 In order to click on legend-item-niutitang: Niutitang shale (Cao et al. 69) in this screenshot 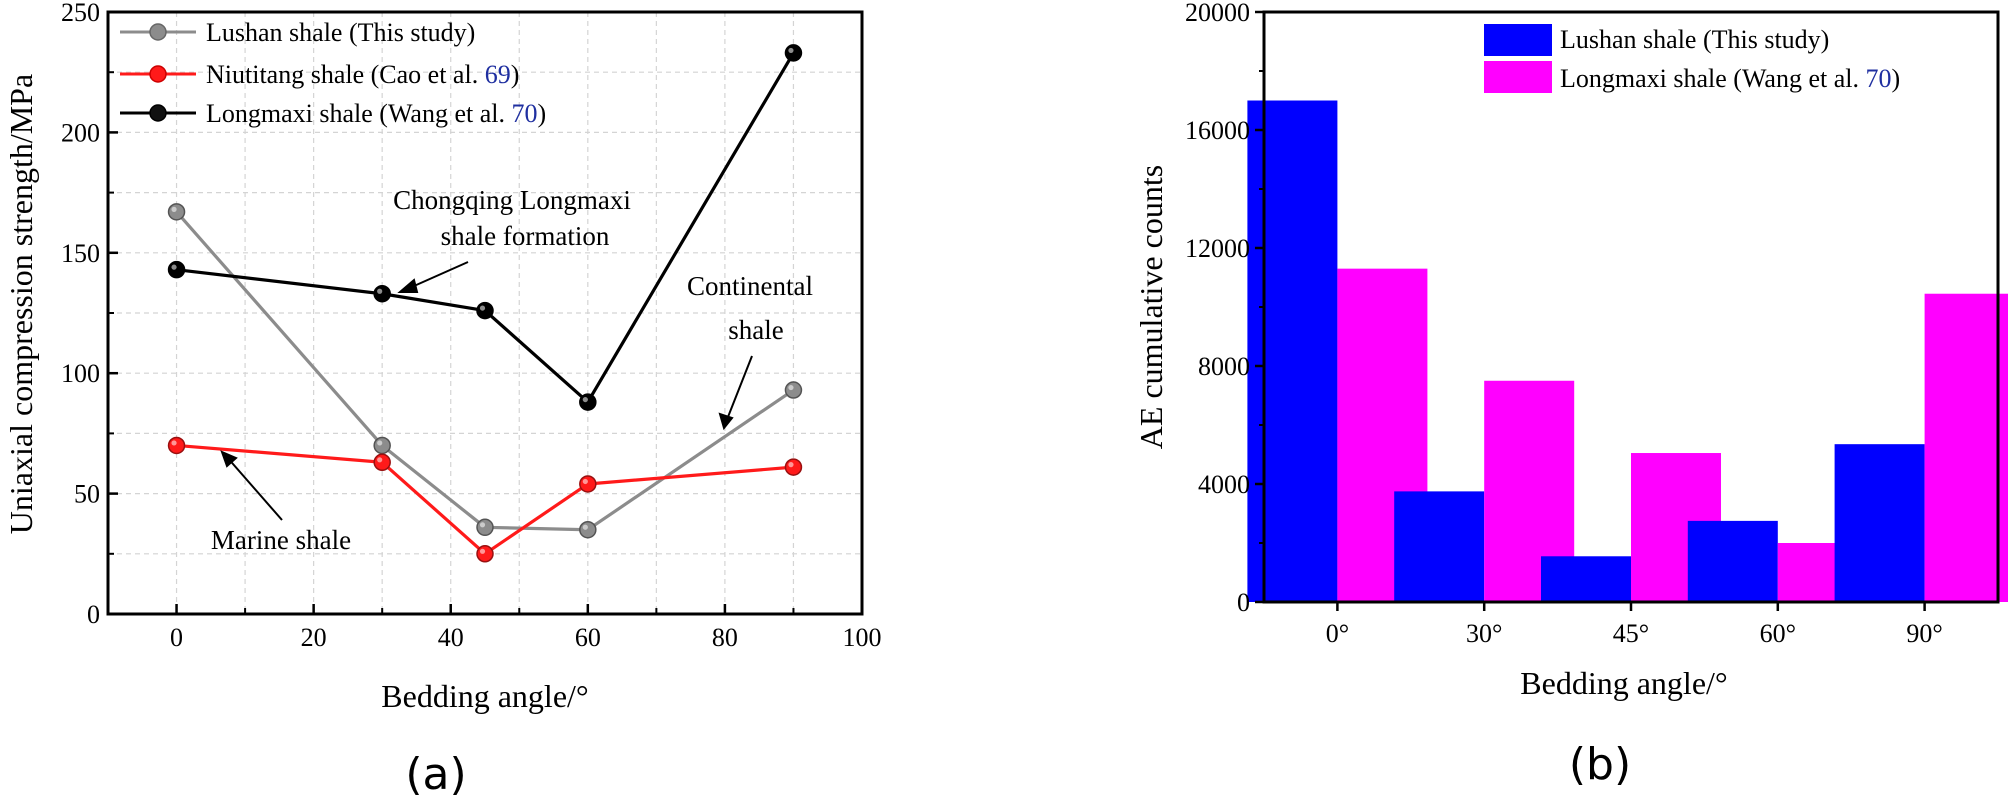, I will do `click(319, 74)`.